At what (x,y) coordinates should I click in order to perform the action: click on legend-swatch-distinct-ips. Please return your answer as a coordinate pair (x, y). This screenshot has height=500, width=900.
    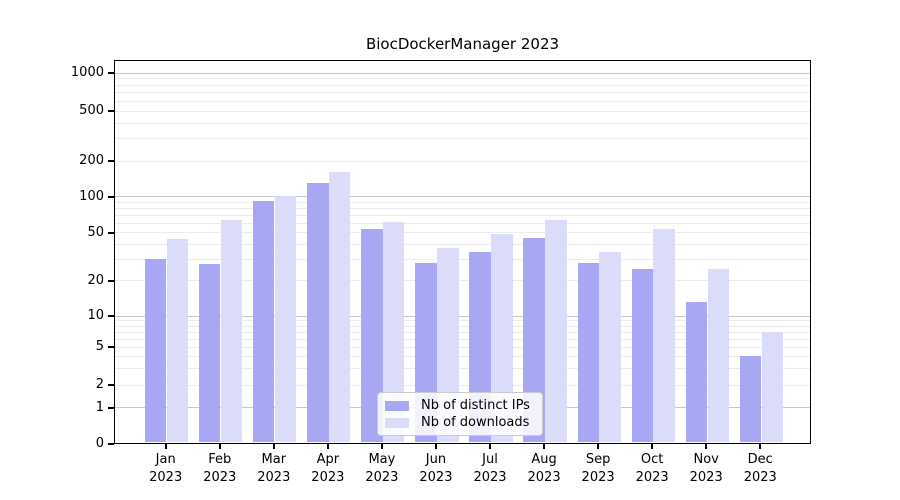
    Looking at the image, I should click on (397, 405).